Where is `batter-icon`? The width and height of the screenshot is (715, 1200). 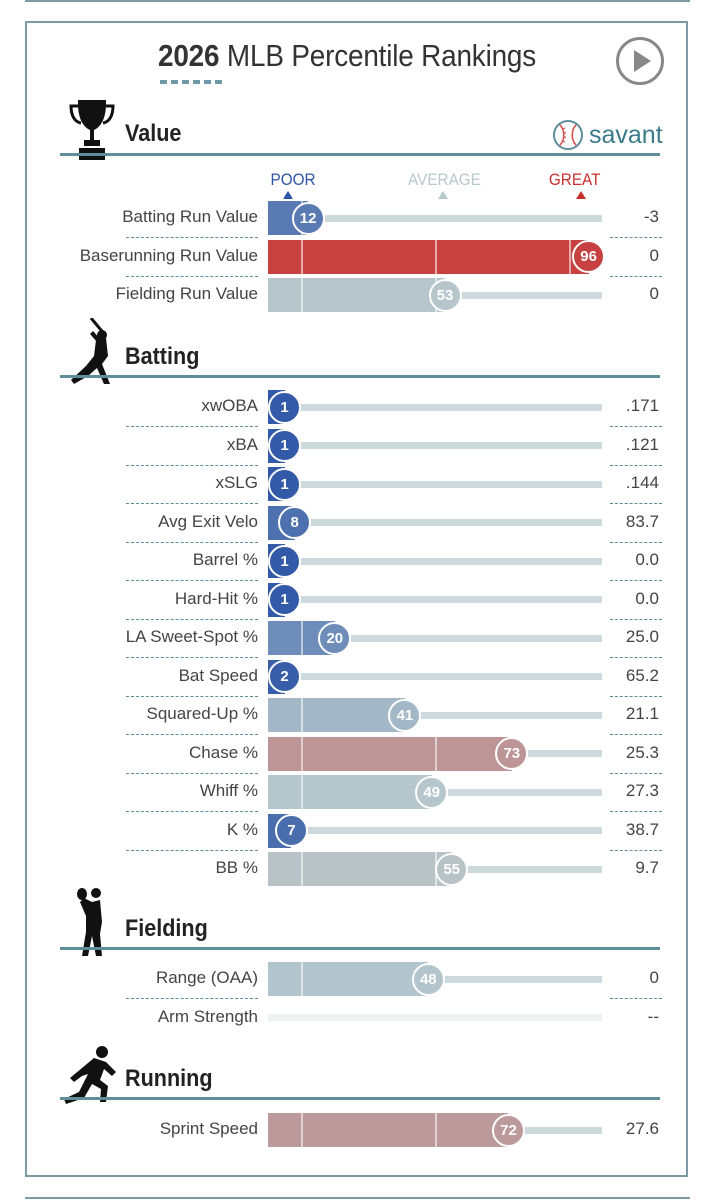 batter-icon is located at coordinates (90, 351).